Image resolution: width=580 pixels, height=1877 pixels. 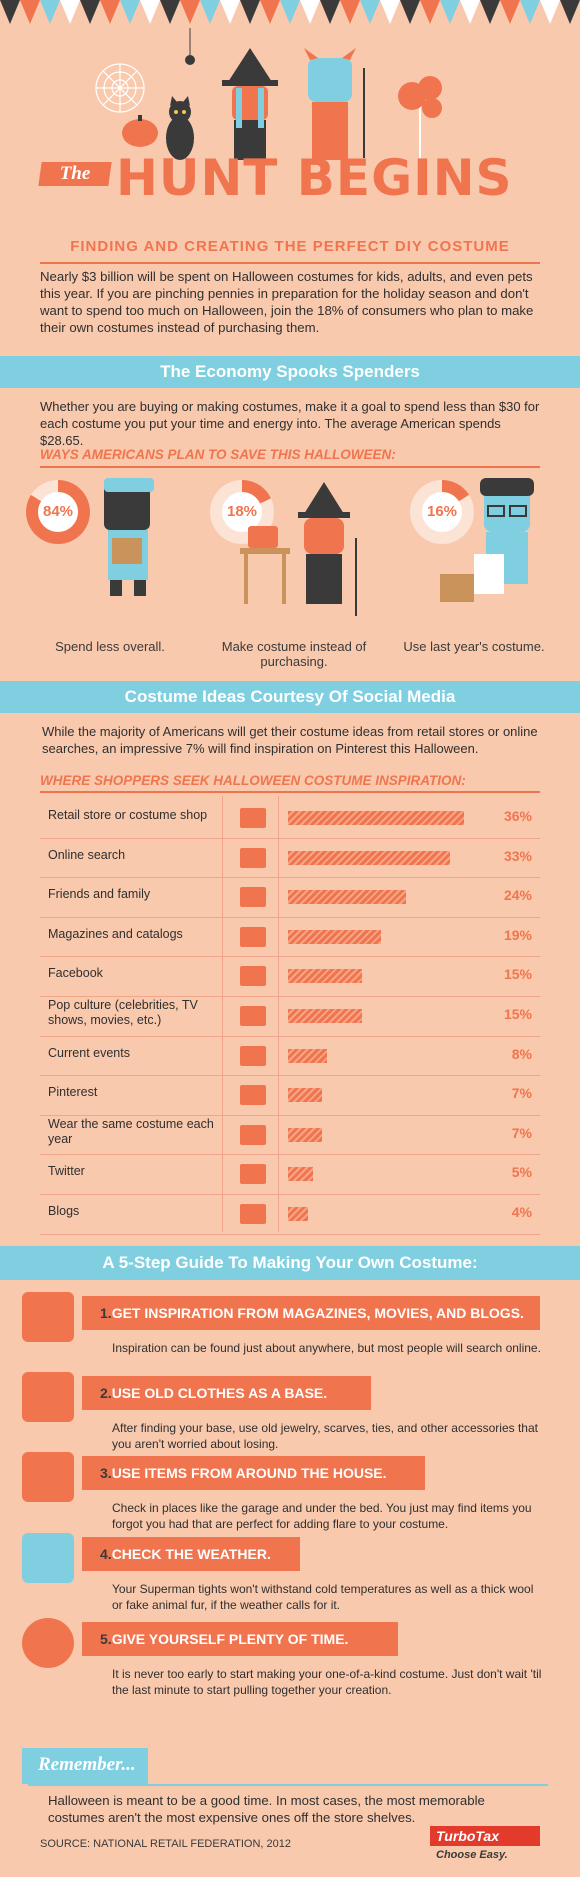 I want to click on donut-value: 16%, so click(x=442, y=512).